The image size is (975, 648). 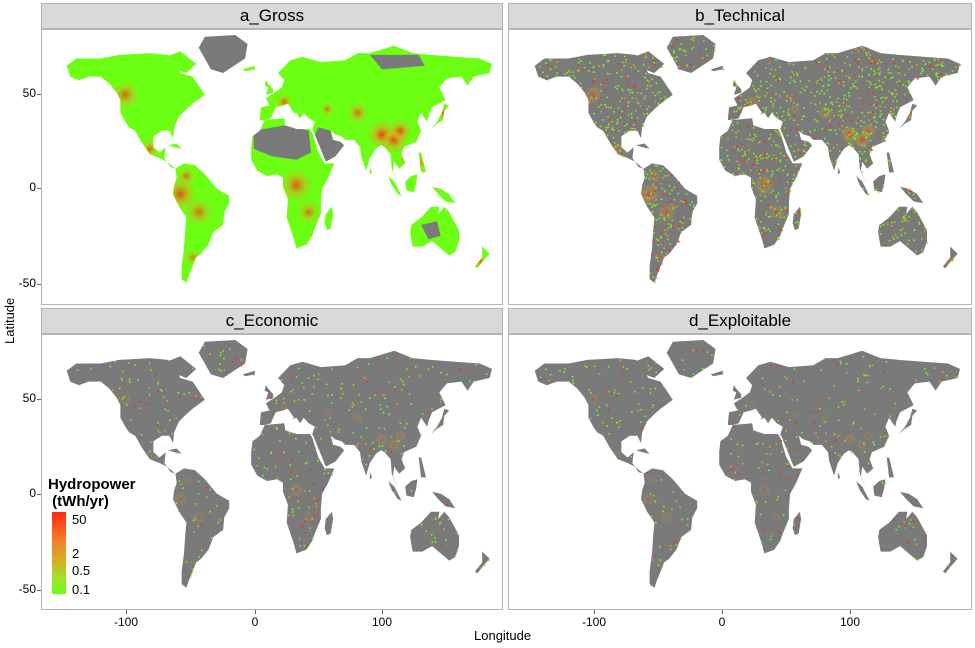 What do you see at coordinates (79, 519) in the screenshot?
I see `legend-label: 50` at bounding box center [79, 519].